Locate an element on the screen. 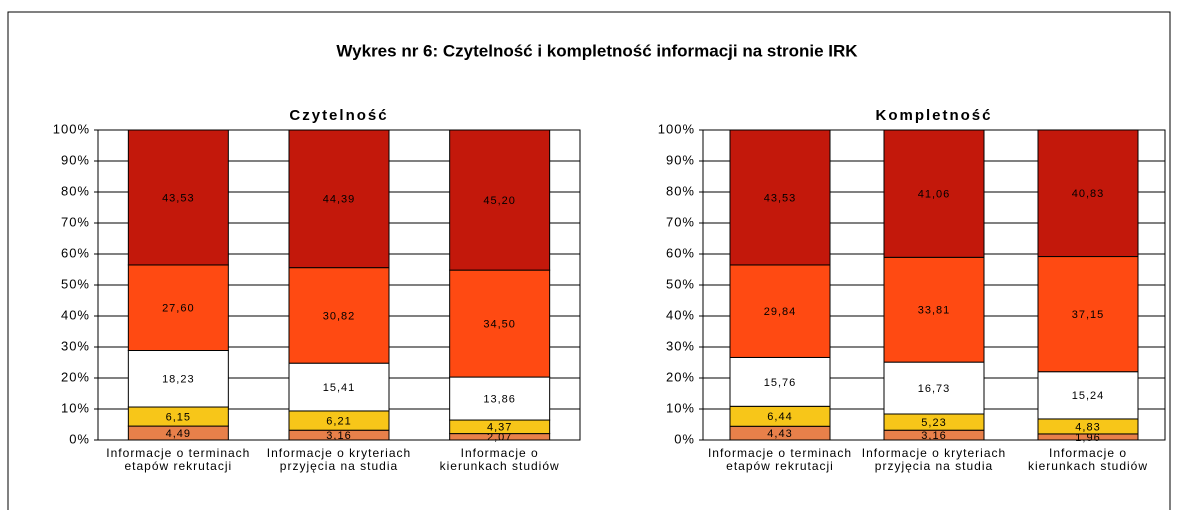 The width and height of the screenshot is (1180, 510). data-label: 6,15 is located at coordinates (178, 417).